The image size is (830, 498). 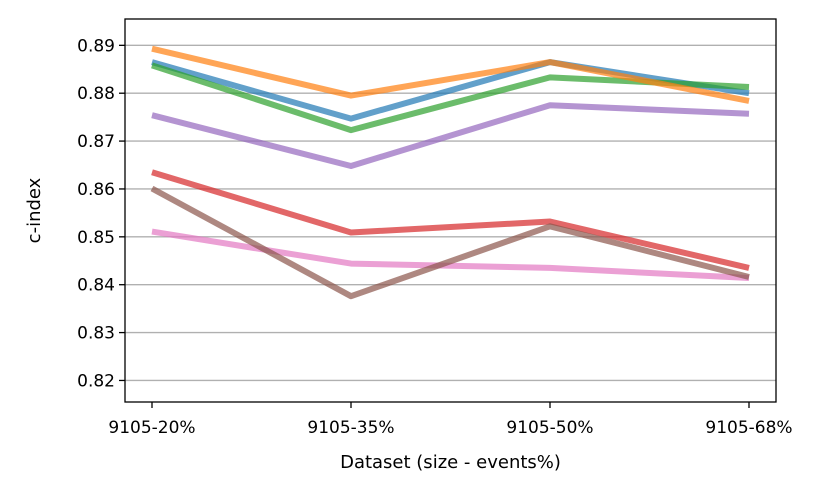 I want to click on x-tick-label: 9105-35%, so click(x=350, y=428).